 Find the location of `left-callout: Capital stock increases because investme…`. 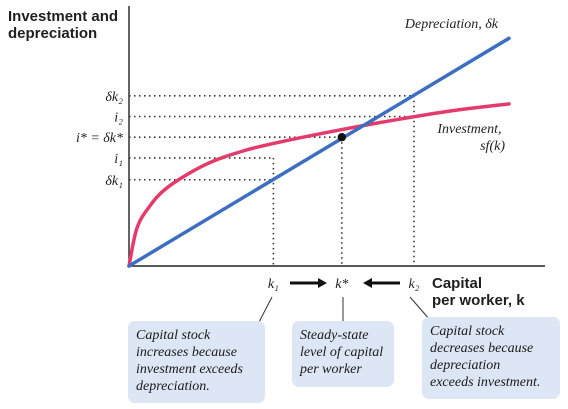

left-callout: Capital stock increases because investme… is located at coordinates (196, 362).